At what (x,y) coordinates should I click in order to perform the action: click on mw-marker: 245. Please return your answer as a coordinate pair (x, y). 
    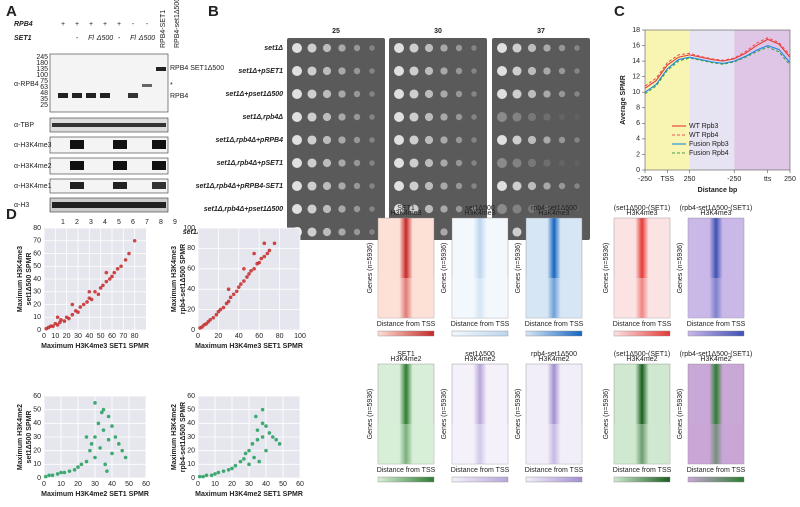
    Looking at the image, I should click on (42, 57).